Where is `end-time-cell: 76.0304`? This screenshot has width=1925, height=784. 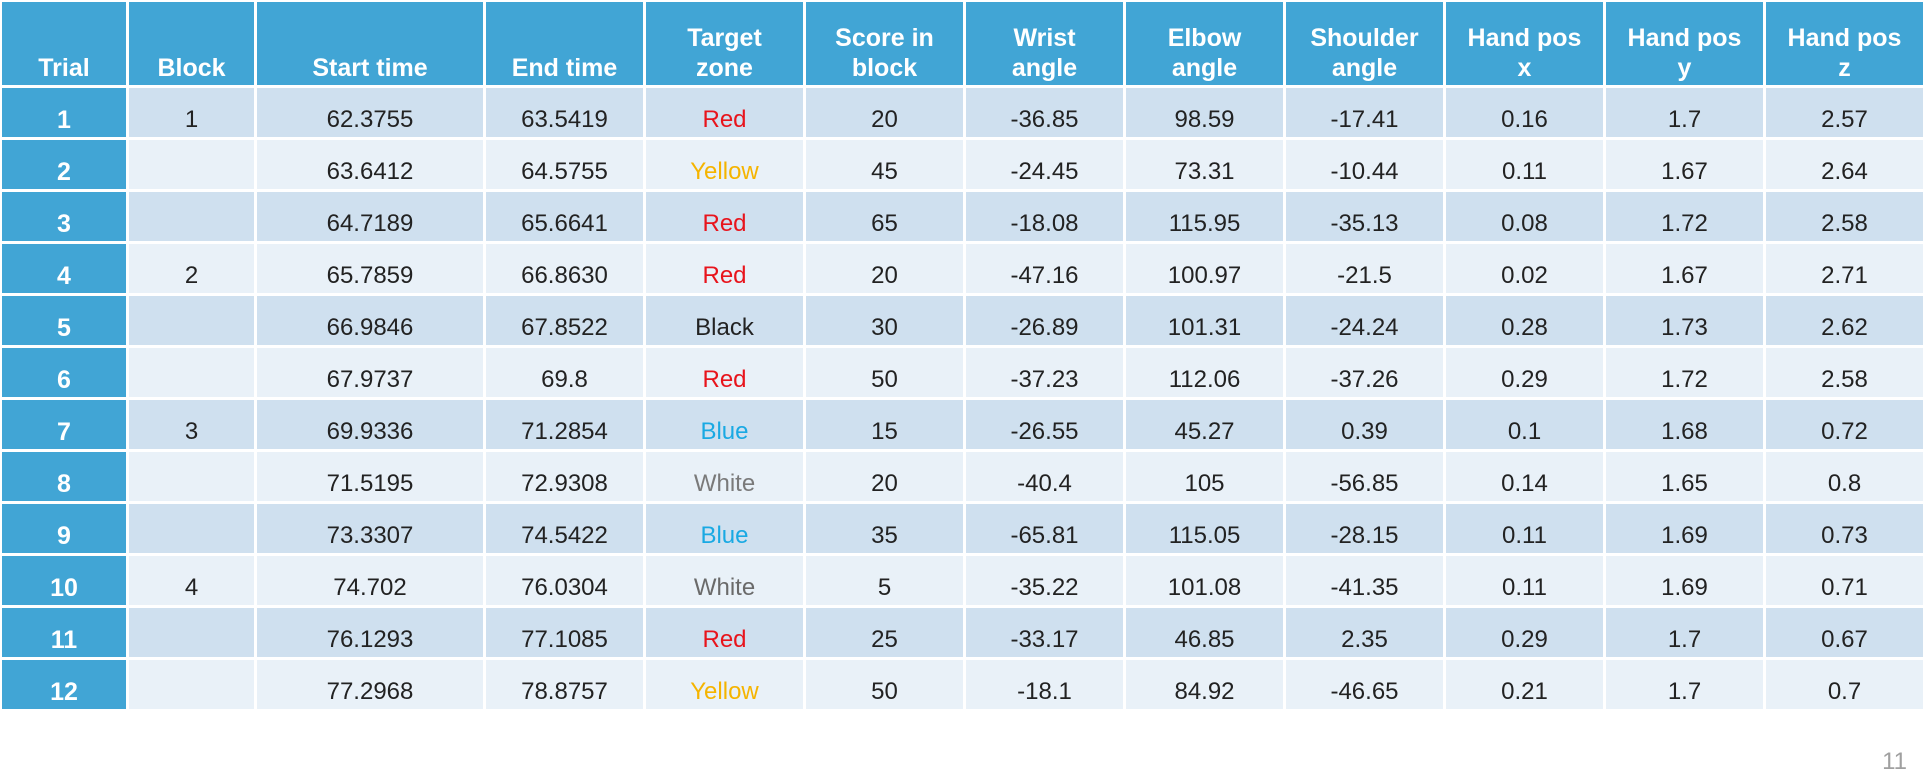 end-time-cell: 76.0304 is located at coordinates (564, 580).